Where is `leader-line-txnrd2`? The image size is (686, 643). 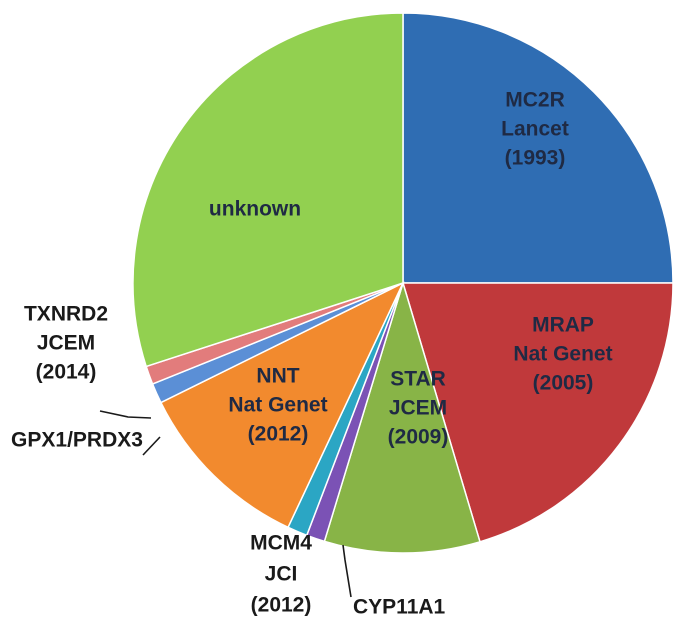 leader-line-txnrd2 is located at coordinates (125, 414).